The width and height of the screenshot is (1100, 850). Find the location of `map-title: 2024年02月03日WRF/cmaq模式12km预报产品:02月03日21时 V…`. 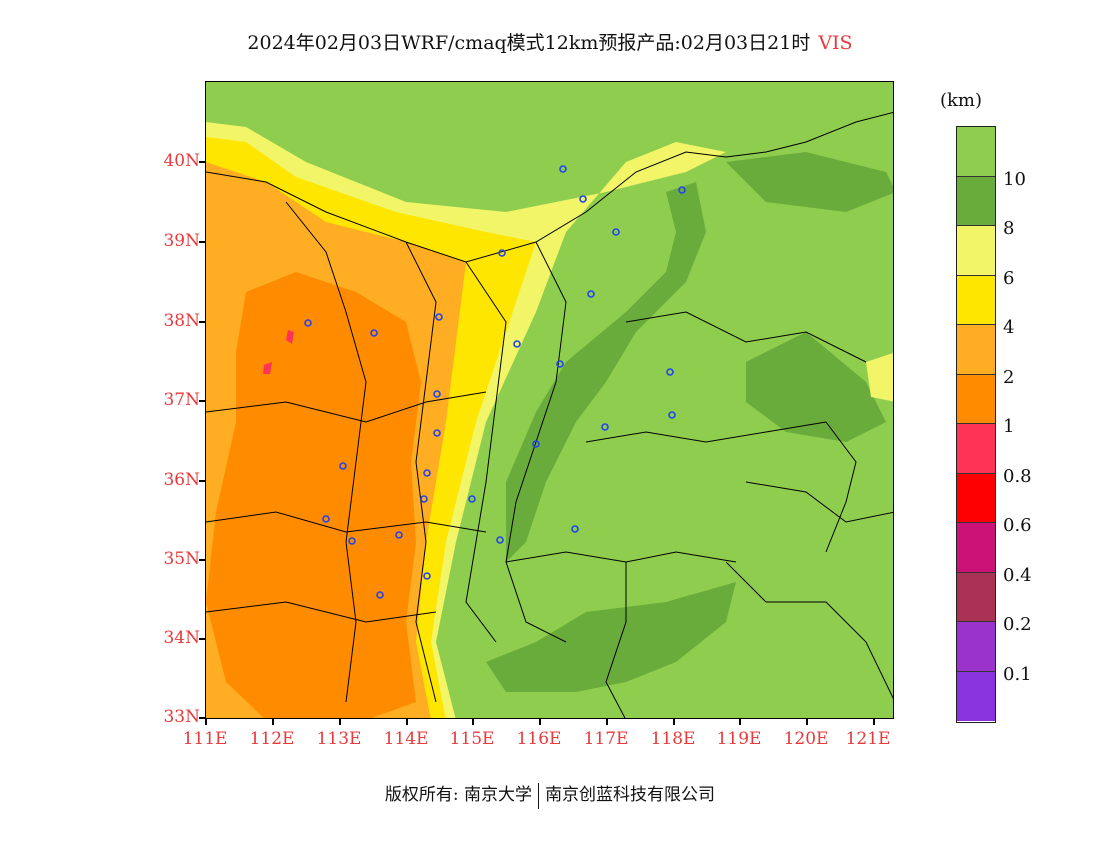

map-title: 2024年02月03日WRF/cmaq模式12km预报产品:02月03日21时 V… is located at coordinates (550, 41).